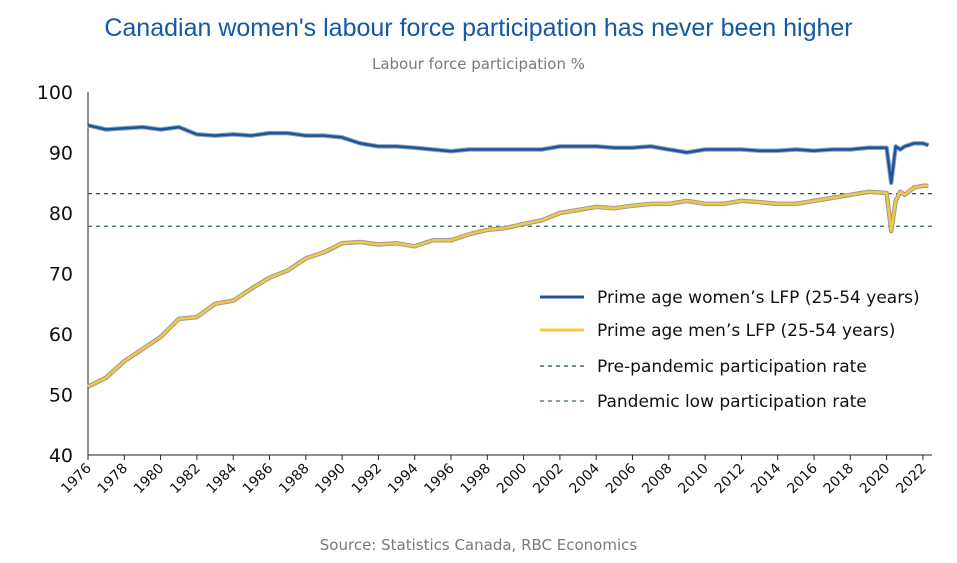 Image resolution: width=957 pixels, height=563 pixels. Describe the element at coordinates (657, 479) in the screenshot. I see `x-tick-label: 2008` at that location.